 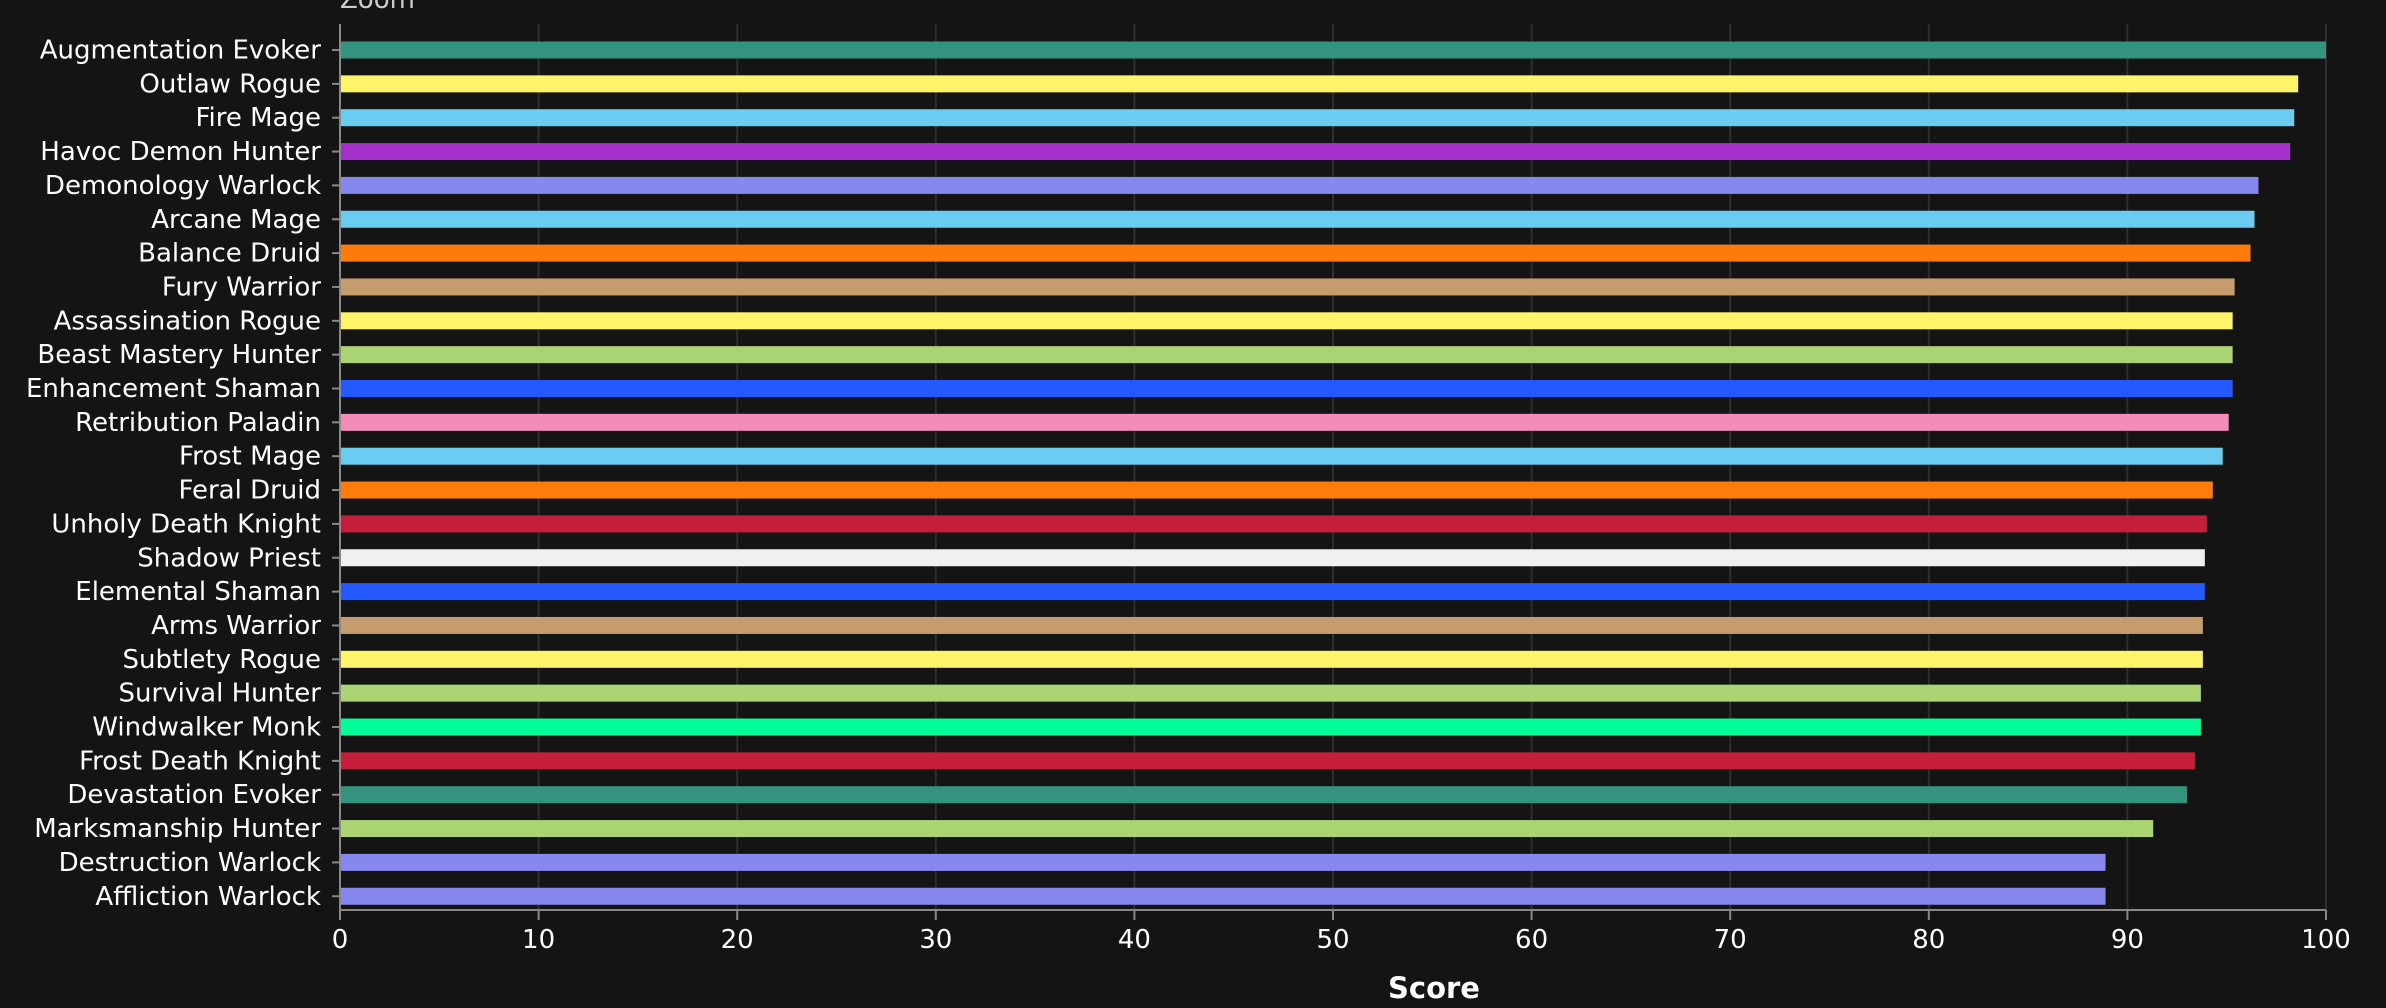 What do you see at coordinates (183, 186) in the screenshot?
I see `category-label: Demonology Warlock` at bounding box center [183, 186].